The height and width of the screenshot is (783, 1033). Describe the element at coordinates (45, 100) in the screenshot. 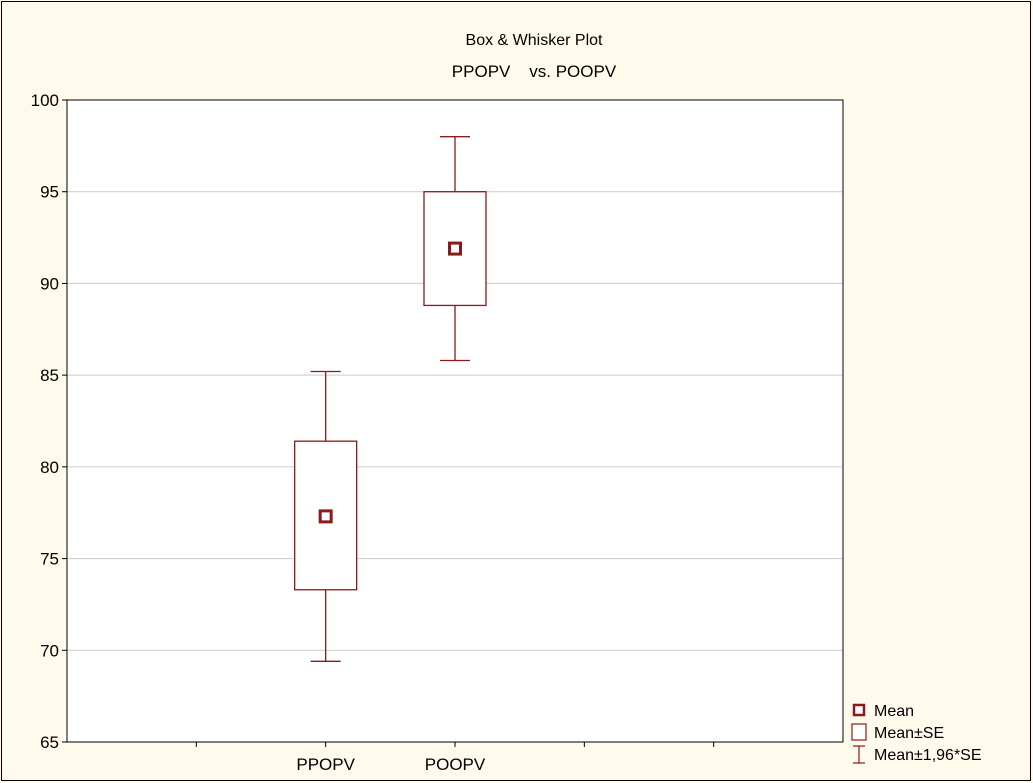

I see `y-tick-label: 100` at that location.